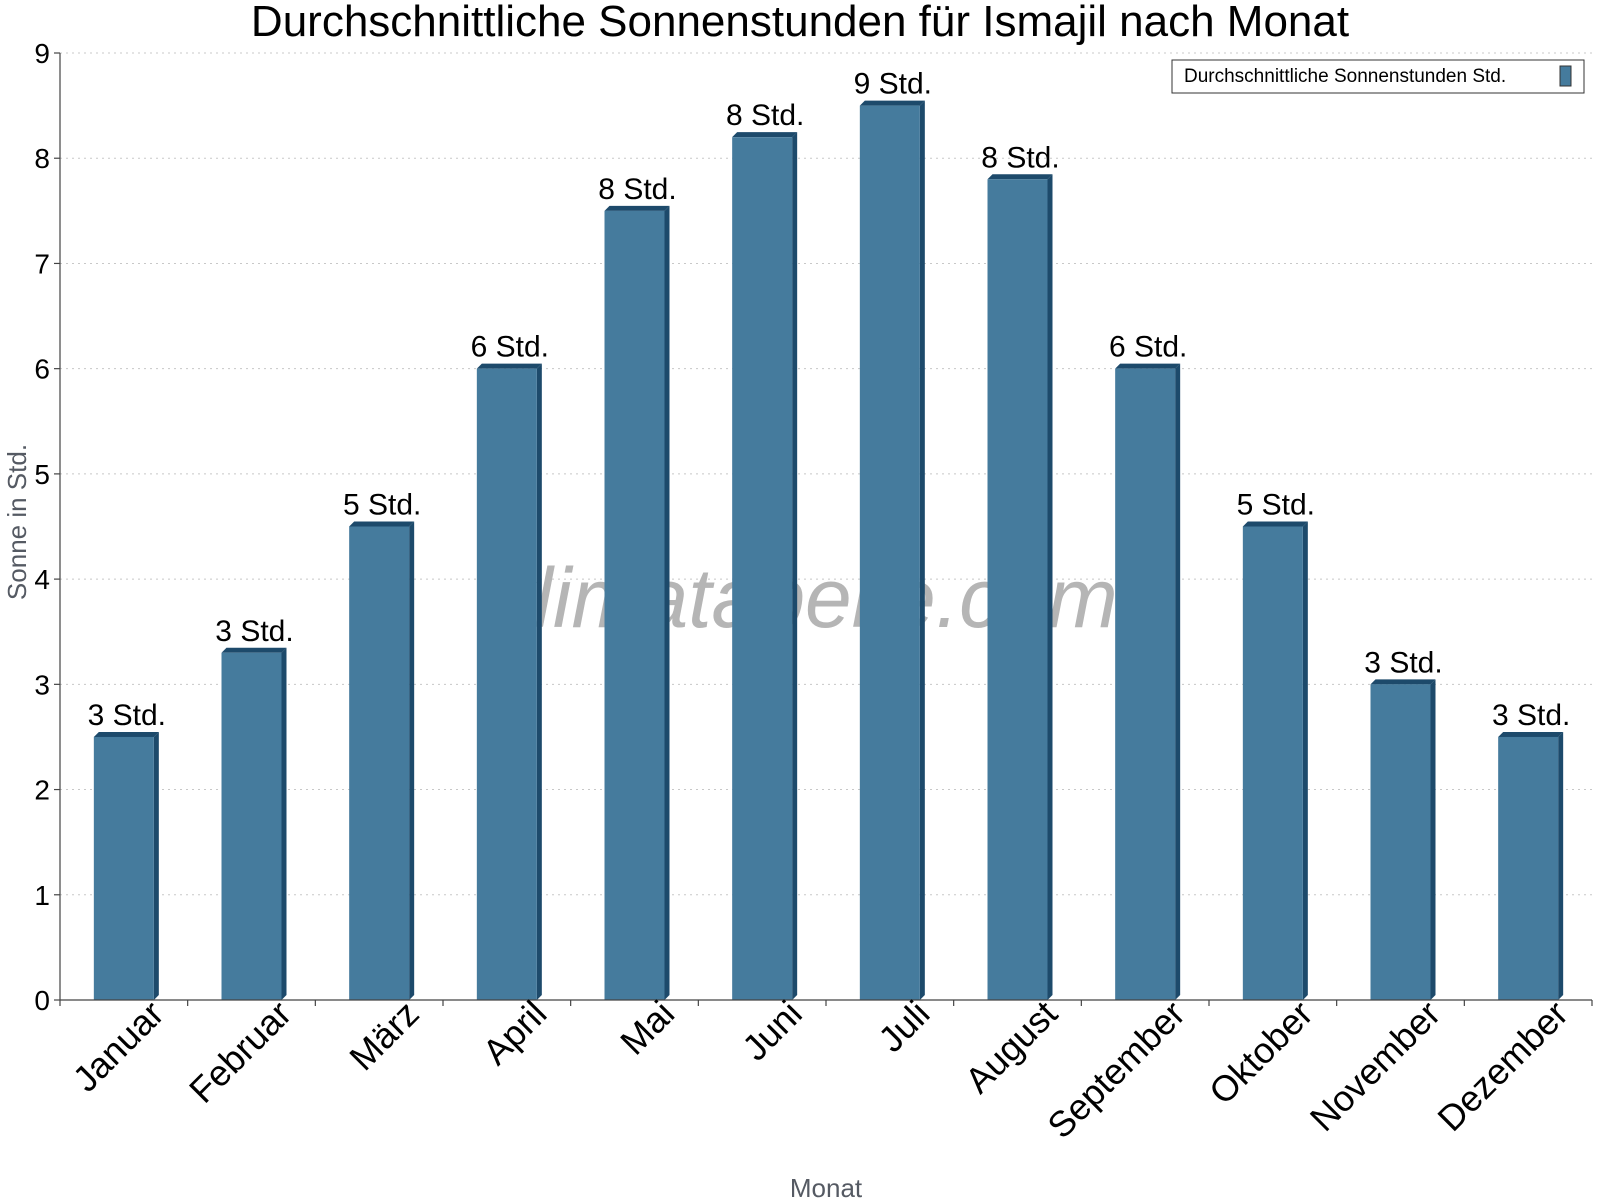 Image resolution: width=1600 pixels, height=1200 pixels. Describe the element at coordinates (118, 1046) in the screenshot. I see `x-tick-label-0: Januar` at that location.